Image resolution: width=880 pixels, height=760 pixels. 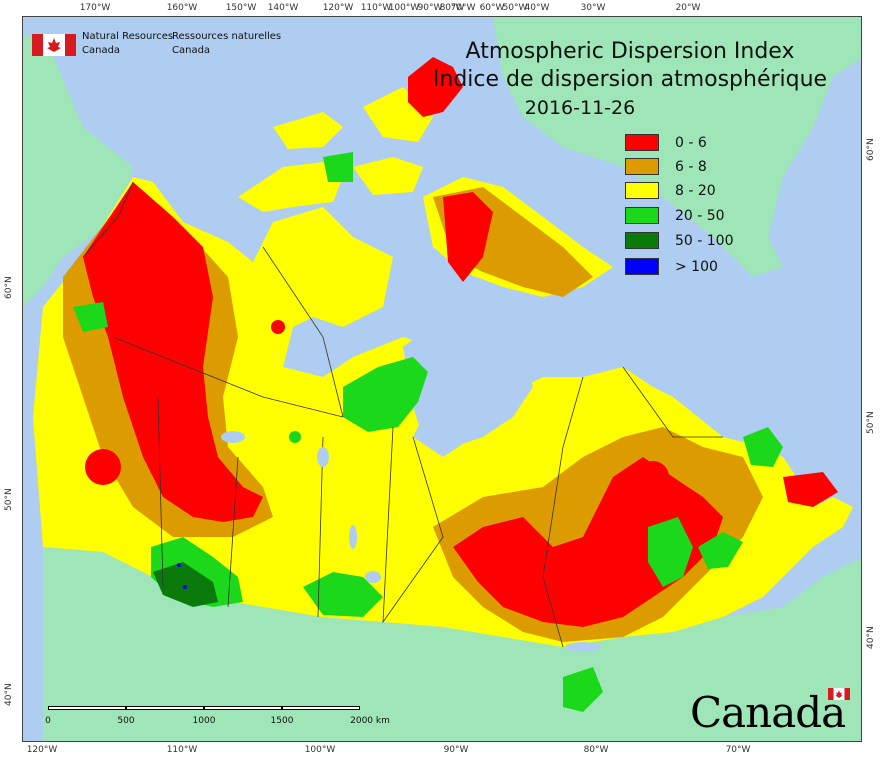 I want to click on canada-wordmark: Canada, so click(x=775, y=713).